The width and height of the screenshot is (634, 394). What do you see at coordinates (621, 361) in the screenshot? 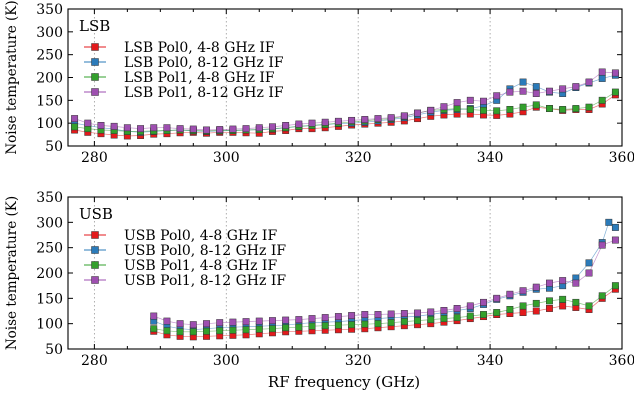
I see `x-tick-label: 360` at bounding box center [621, 361].